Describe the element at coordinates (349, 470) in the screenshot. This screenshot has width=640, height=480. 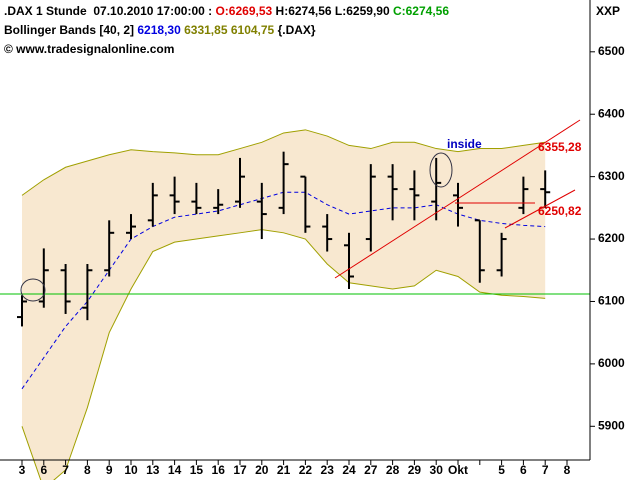
I see `x-tick-label: 24` at that location.